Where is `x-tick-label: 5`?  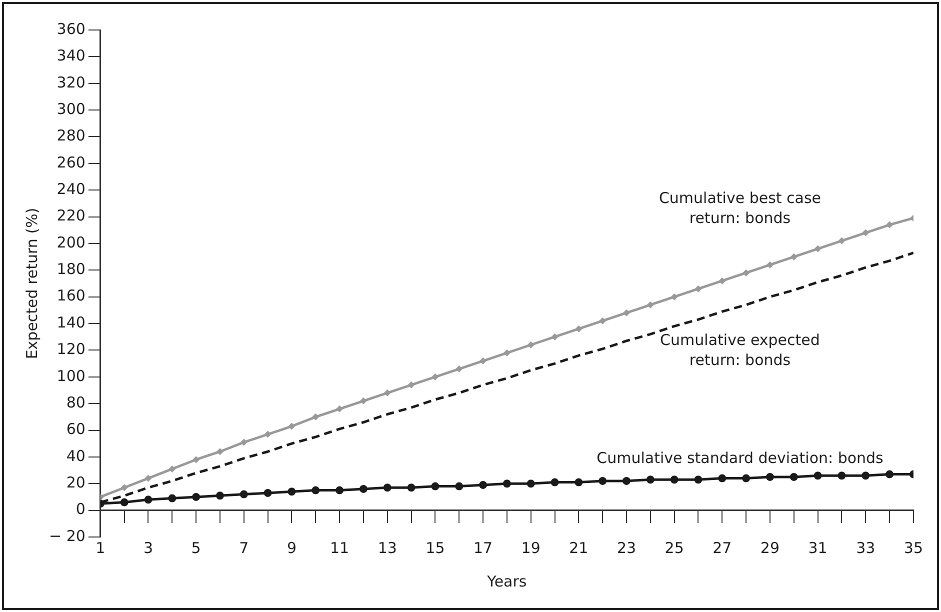
x-tick-label: 5 is located at coordinates (196, 548).